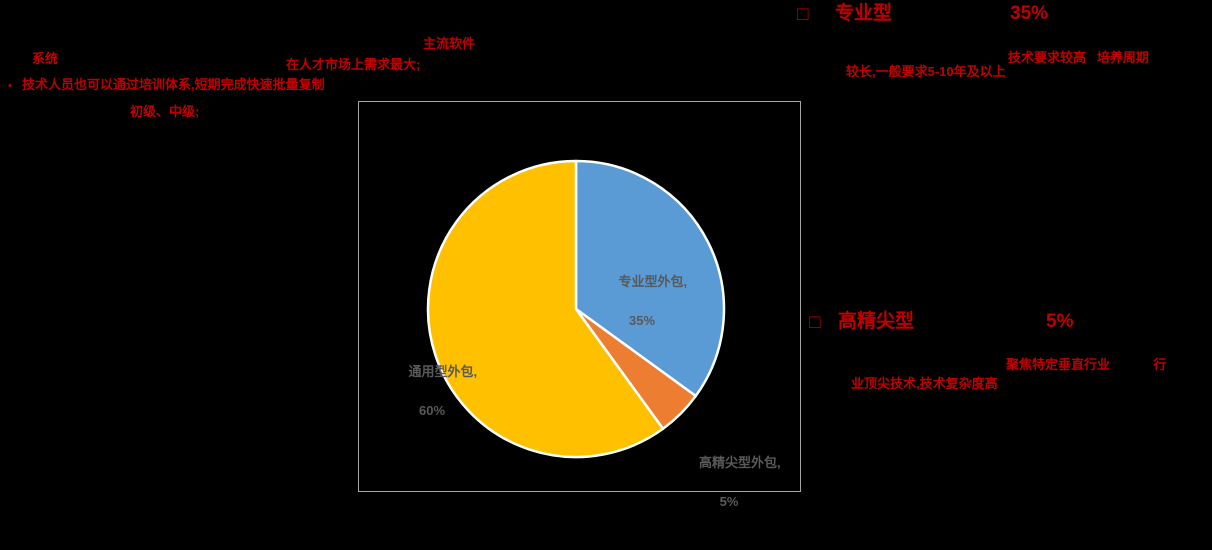 The image size is (1212, 550). I want to click on pie-label-highend-name: 高精尖型外包,, so click(740, 462).